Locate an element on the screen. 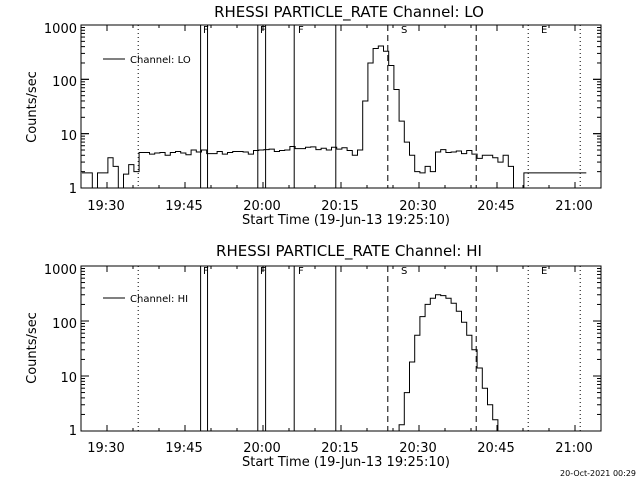 The width and height of the screenshot is (640, 480). footer-timestamp: 20-Oct-2021 00:29 is located at coordinates (598, 473).